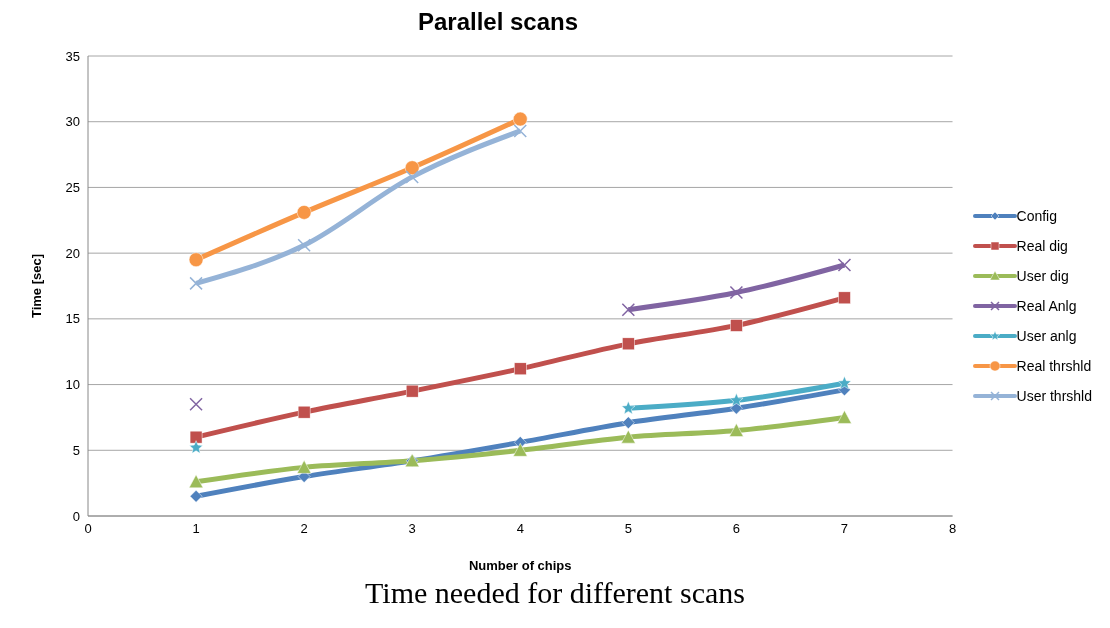  Describe the element at coordinates (72, 253) in the screenshot. I see `y-tick-label: 20` at that location.